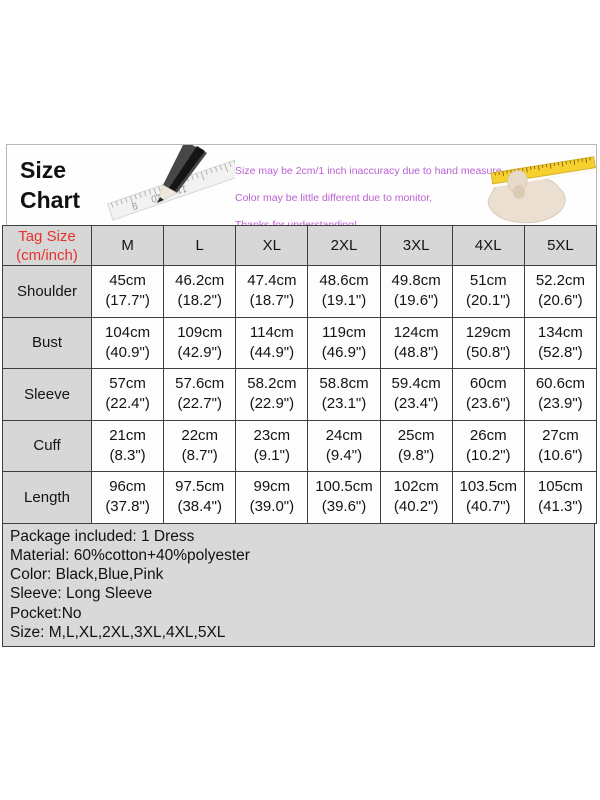 This screenshot has height=800, width=600. I want to click on hand-measuring-icon, so click(537, 185).